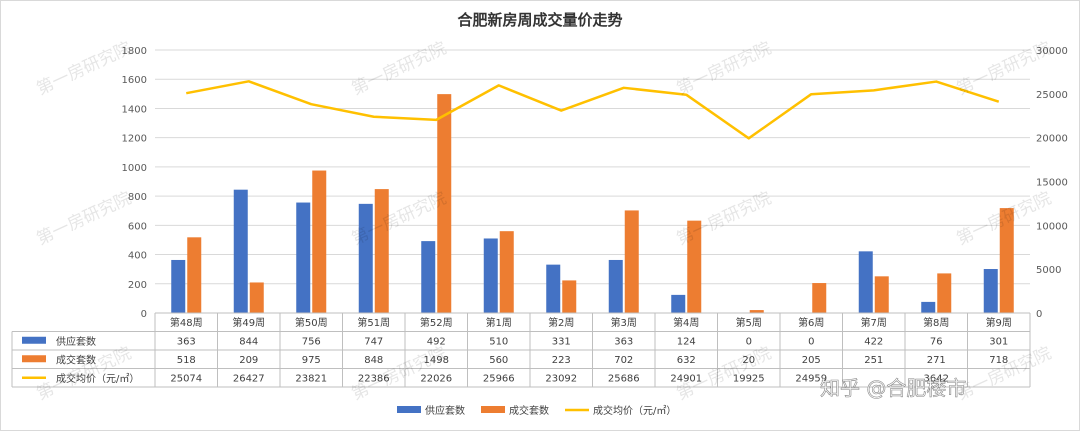 This screenshot has height=431, width=1080. I want to click on chart-title: 合肥新房周成交量价走势, so click(539, 20).